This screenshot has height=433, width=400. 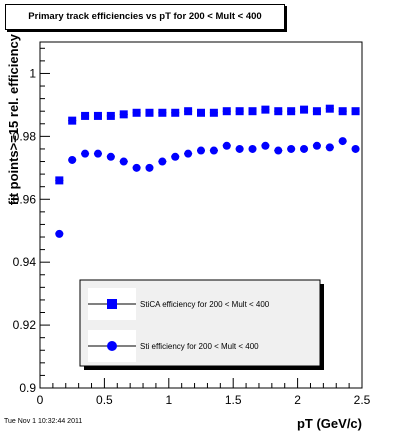 I want to click on y-tick-label: 1, so click(x=32, y=73).